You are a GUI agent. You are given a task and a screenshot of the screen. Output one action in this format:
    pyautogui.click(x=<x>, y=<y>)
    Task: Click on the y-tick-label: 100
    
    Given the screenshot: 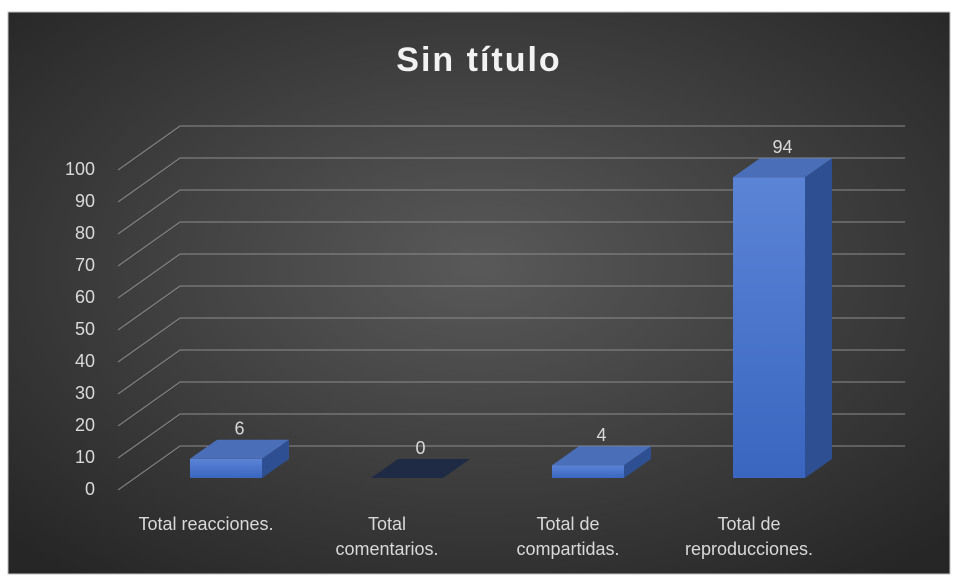 What is the action you would take?
    pyautogui.click(x=80, y=169)
    